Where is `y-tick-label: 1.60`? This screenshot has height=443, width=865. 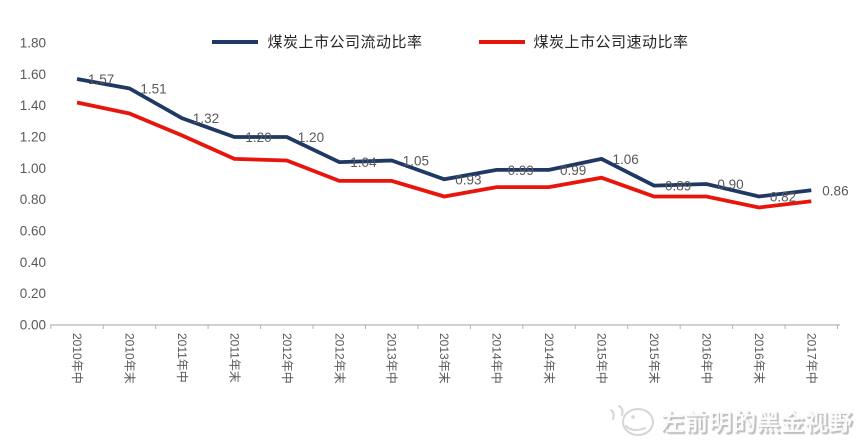
y-tick-label: 1.60 is located at coordinates (33, 74).